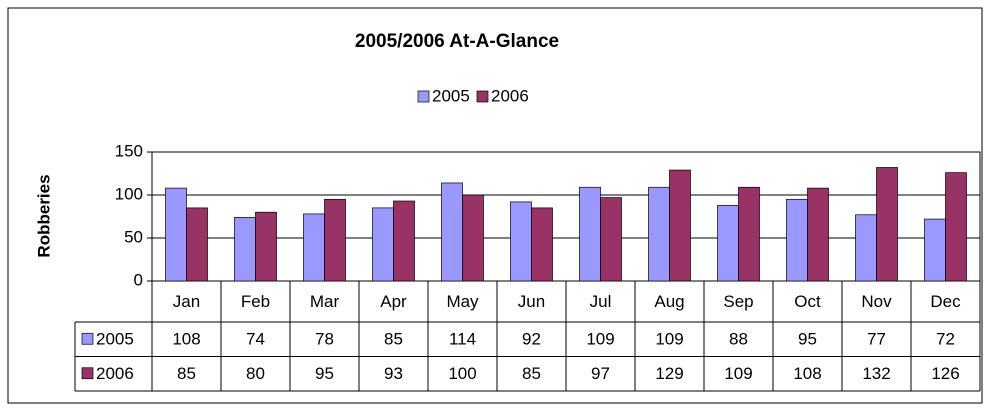 The image size is (990, 411). I want to click on table-row-label: 2006, so click(115, 373).